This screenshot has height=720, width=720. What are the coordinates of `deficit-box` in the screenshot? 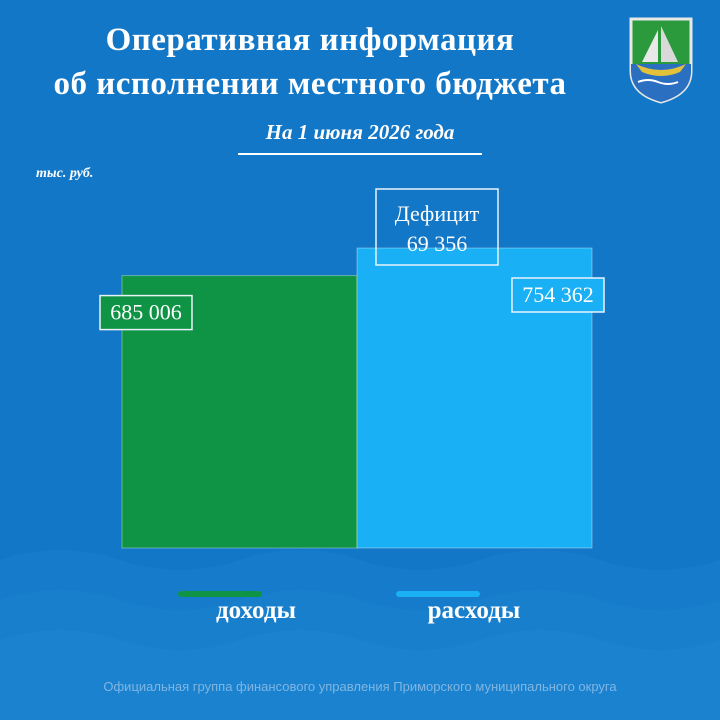 It's located at (437, 227).